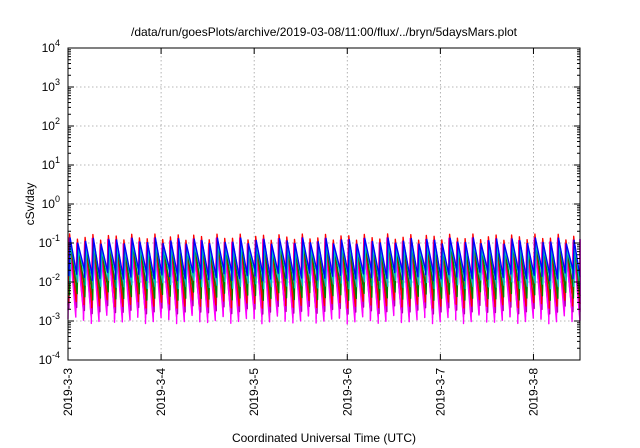  What do you see at coordinates (533, 392) in the screenshot?
I see `x-tick-label: 2019-3-8` at bounding box center [533, 392].